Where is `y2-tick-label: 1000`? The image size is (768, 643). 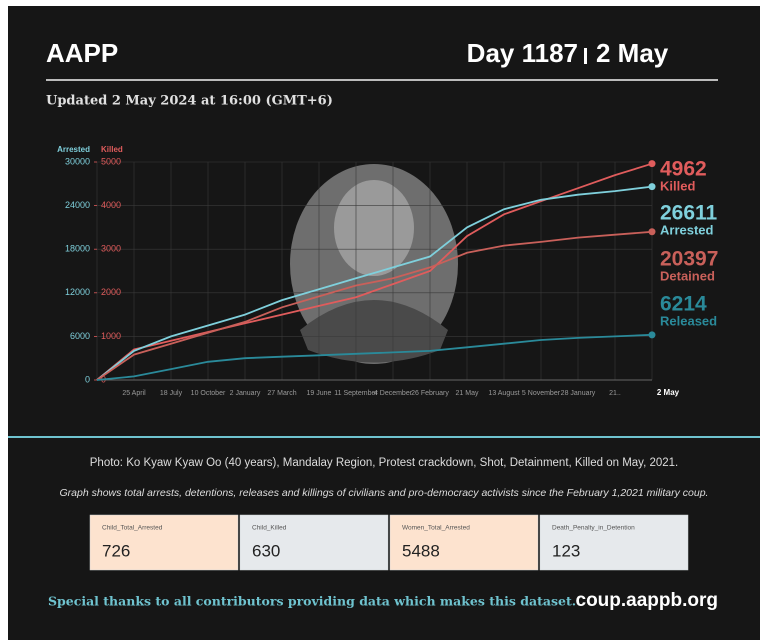
y2-tick-label: 1000 is located at coordinates (111, 336).